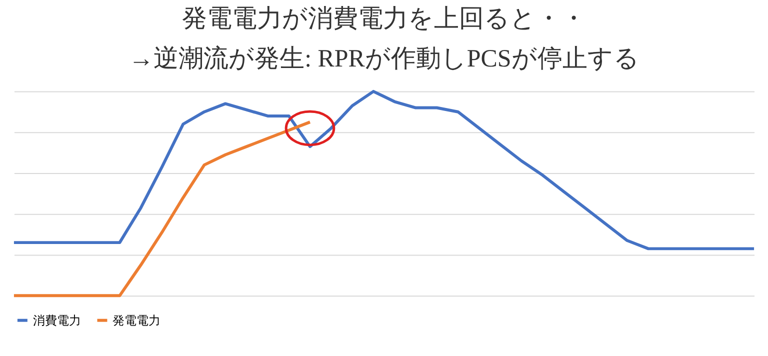  What do you see at coordinates (384, 38) in the screenshot?
I see `chart-title: 発電電力が消費電力を上回ると・・ →逆潮流が発生: RPRが作動しPCSが停止する` at bounding box center [384, 38].